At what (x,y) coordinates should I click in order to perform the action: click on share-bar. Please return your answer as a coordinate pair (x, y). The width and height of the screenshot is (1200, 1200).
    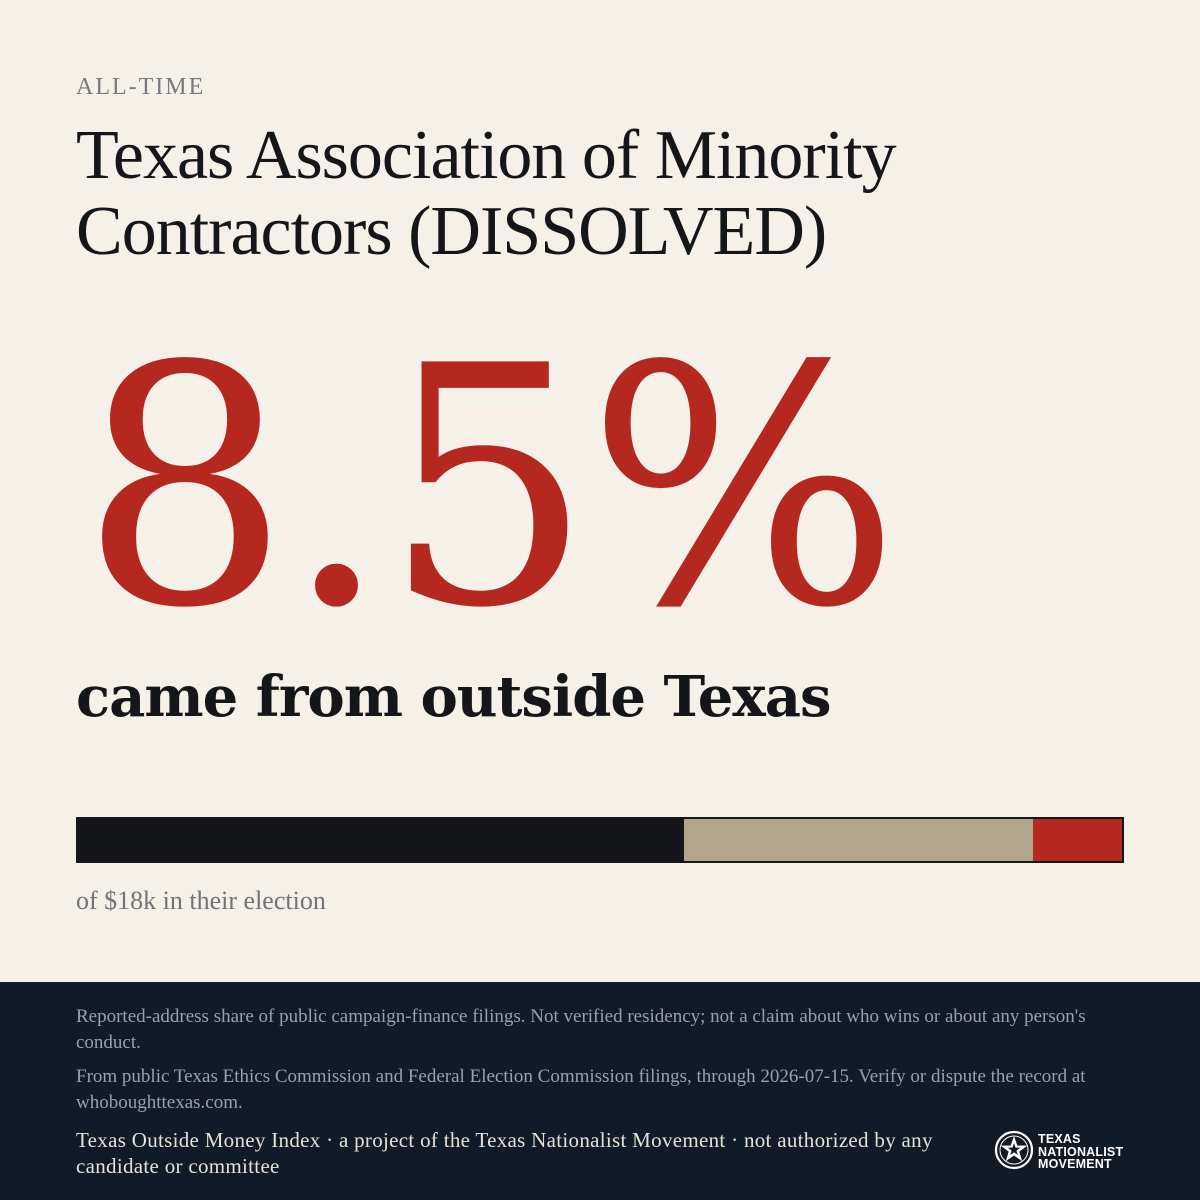
    Looking at the image, I should click on (600, 840).